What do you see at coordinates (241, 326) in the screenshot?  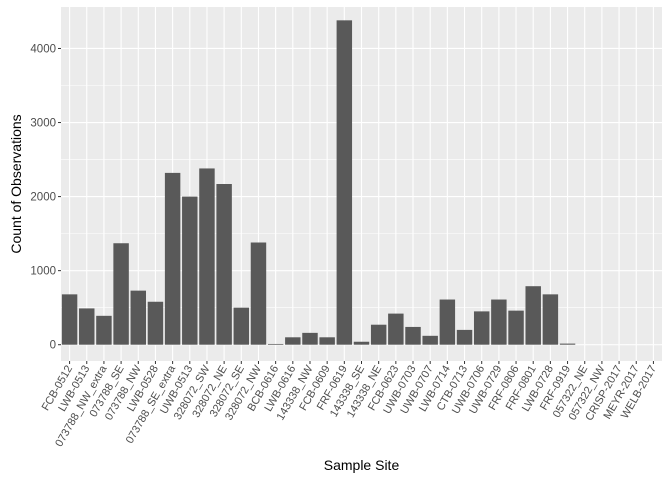 I see `bar-328072_SE` at bounding box center [241, 326].